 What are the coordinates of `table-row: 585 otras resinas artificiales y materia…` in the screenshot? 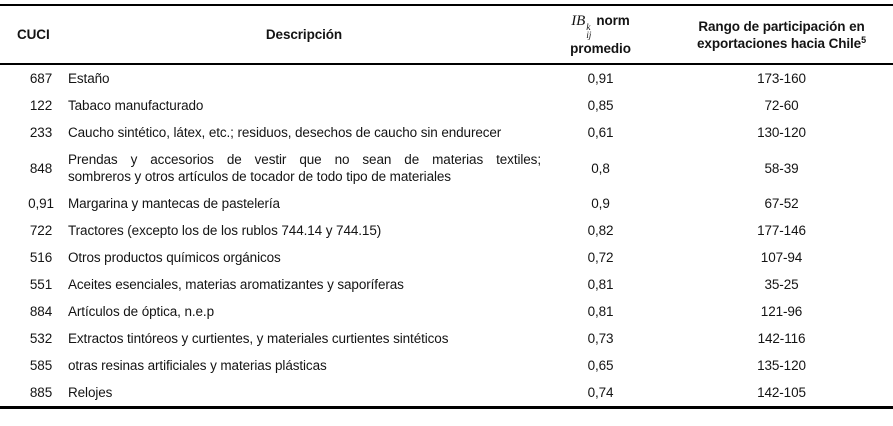 It's located at (417, 365).